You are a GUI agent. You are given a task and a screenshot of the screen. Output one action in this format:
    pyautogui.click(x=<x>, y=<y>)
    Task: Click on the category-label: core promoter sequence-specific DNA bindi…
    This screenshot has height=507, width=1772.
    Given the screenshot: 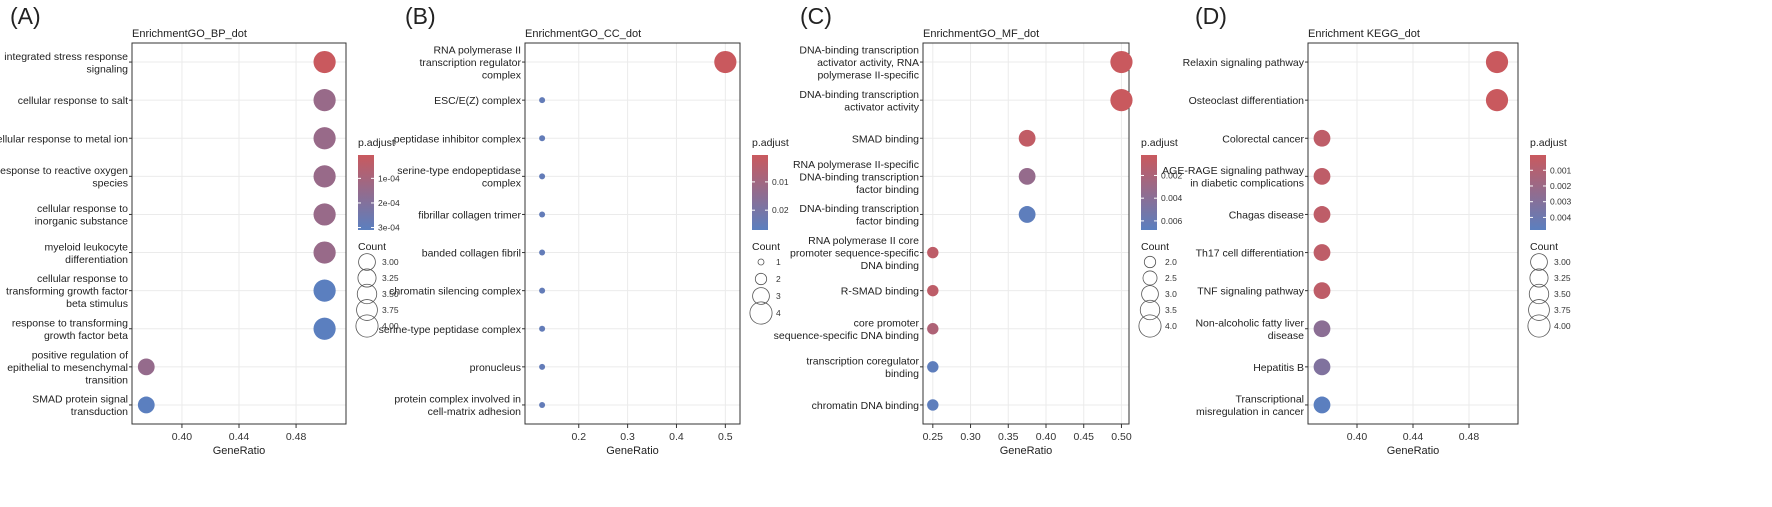 What is the action you would take?
    pyautogui.click(x=847, y=330)
    